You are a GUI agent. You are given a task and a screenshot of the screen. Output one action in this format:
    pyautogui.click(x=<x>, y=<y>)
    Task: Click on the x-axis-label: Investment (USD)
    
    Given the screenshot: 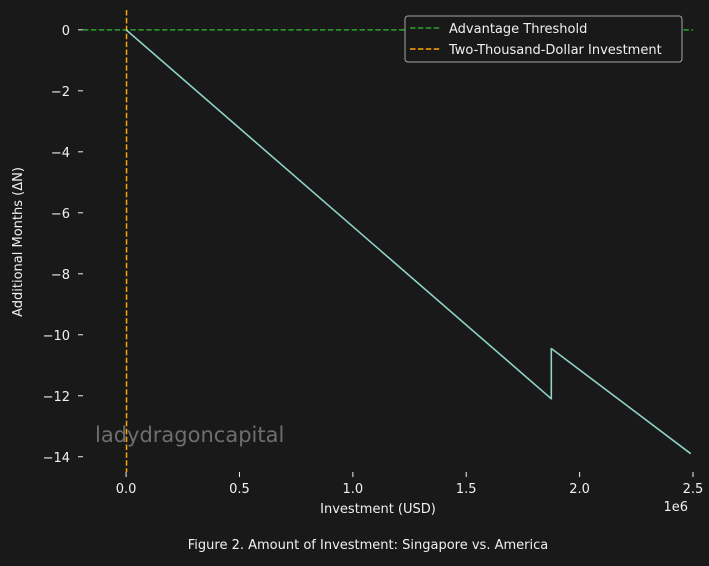 What is the action you would take?
    pyautogui.click(x=378, y=509)
    